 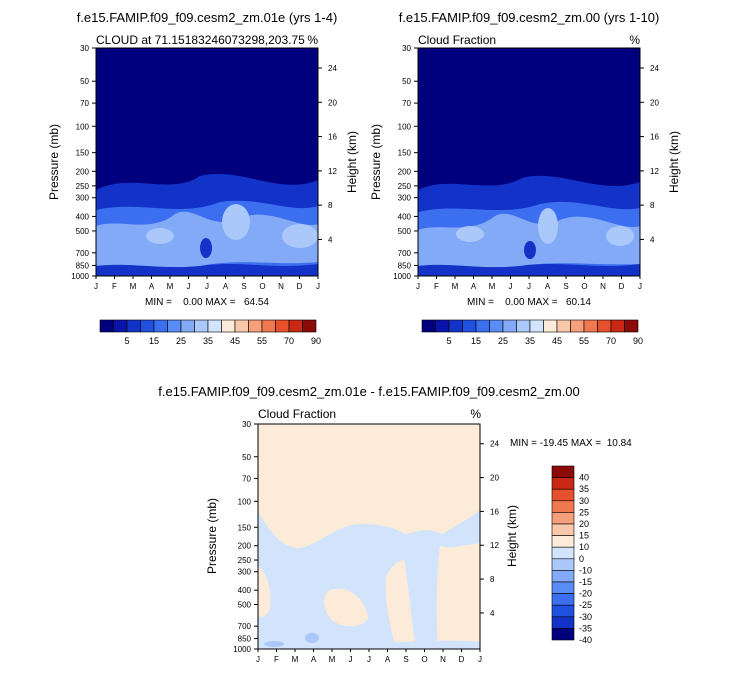 I want to click on panel-1-pale-blob-c, so click(x=160, y=236).